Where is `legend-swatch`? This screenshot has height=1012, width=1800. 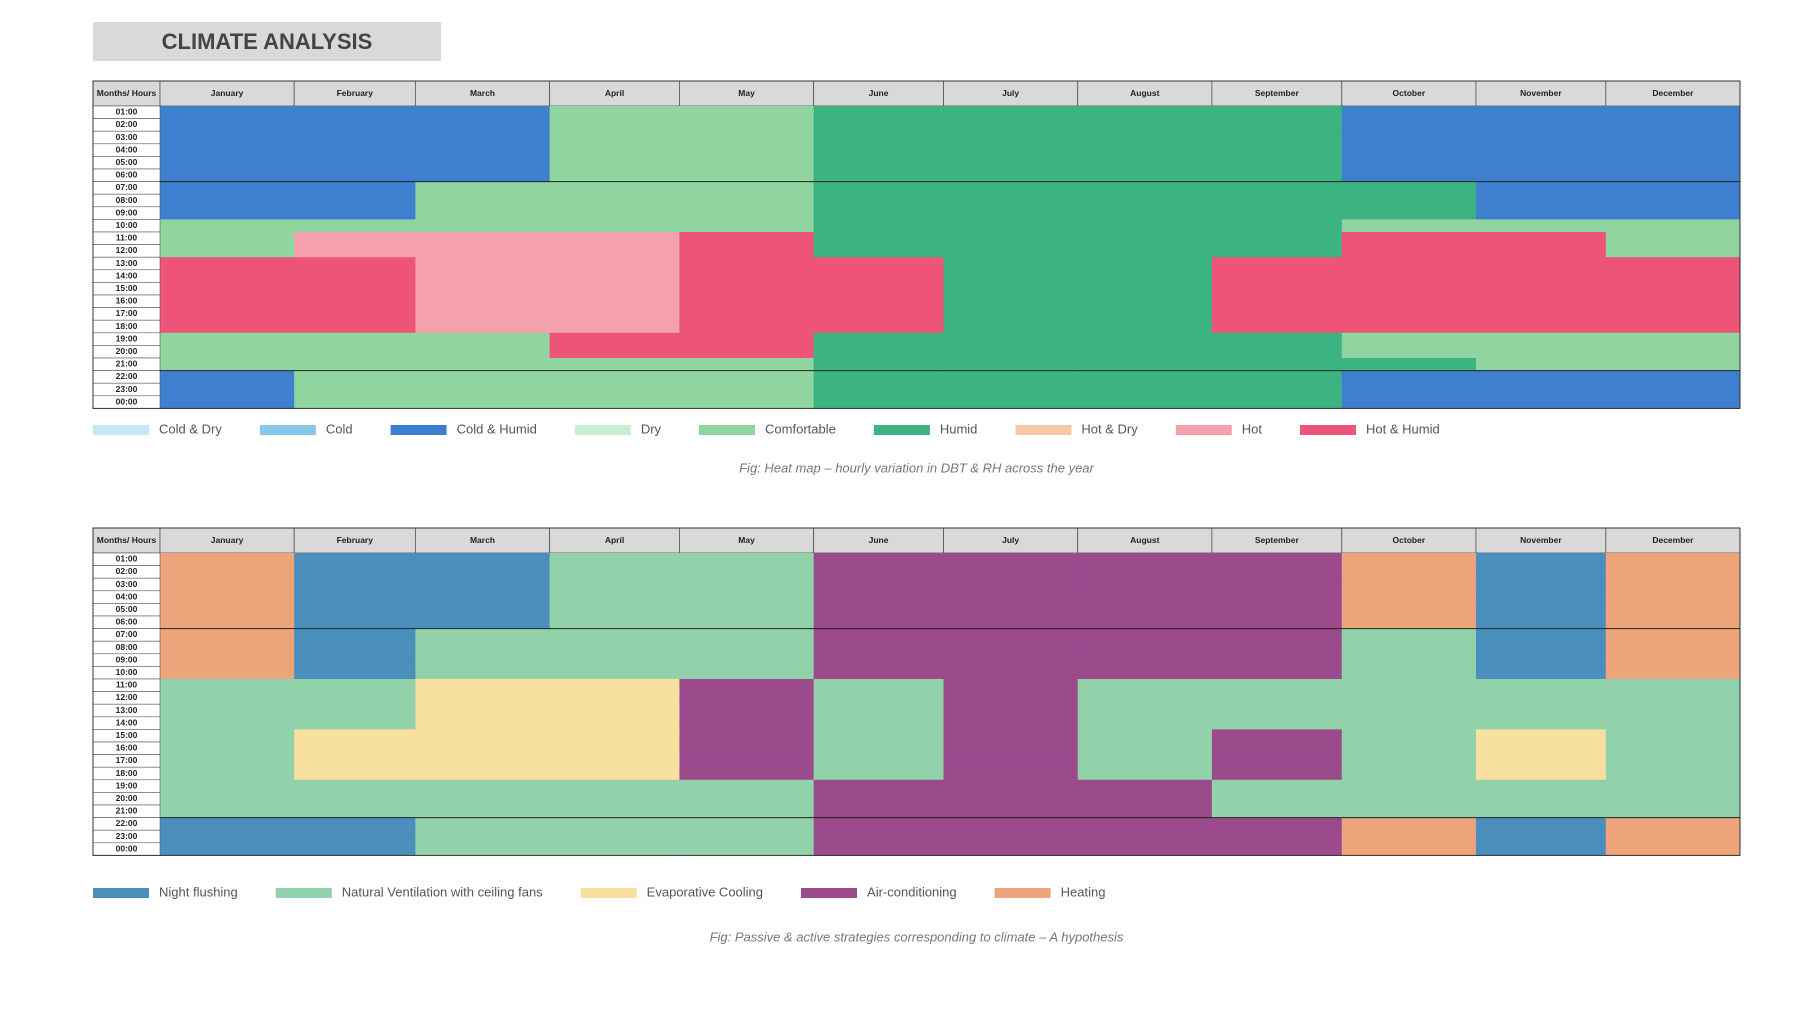 legend-swatch is located at coordinates (1203, 430).